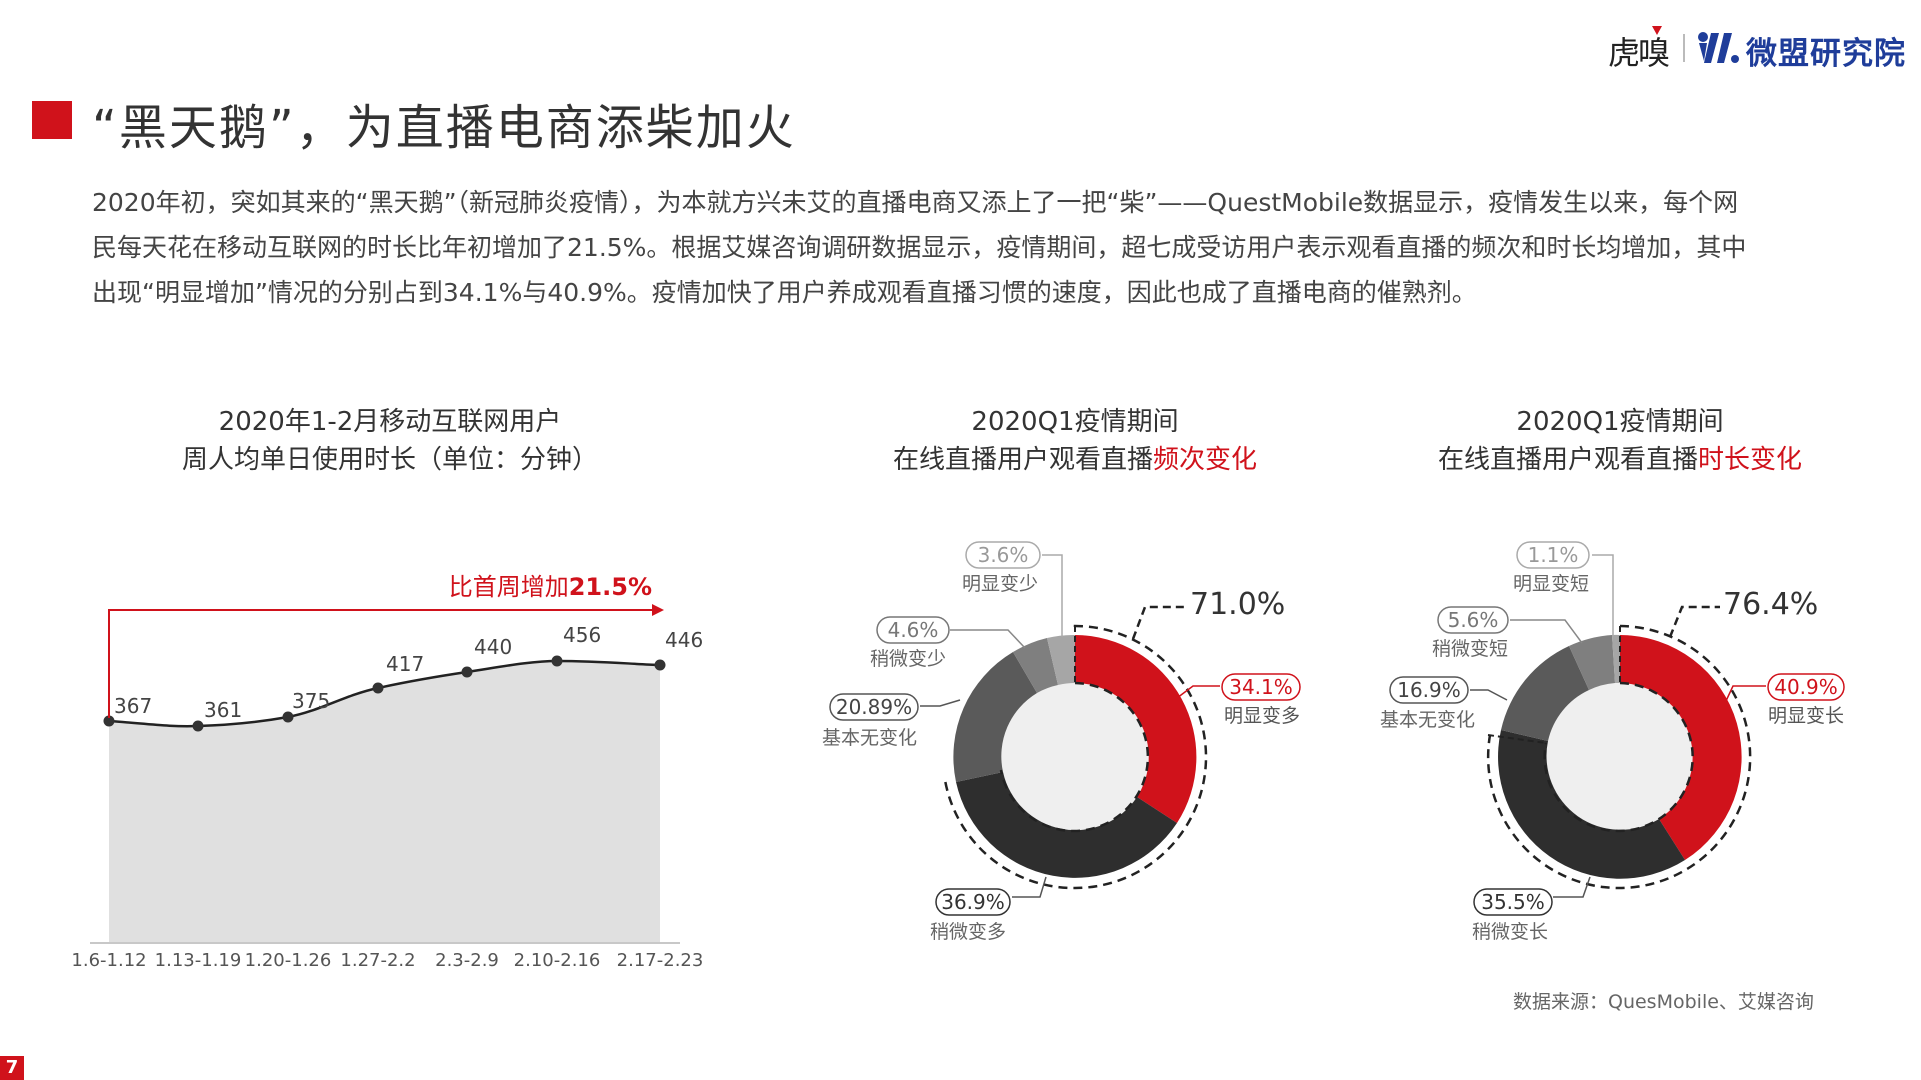 Image resolution: width=1921 pixels, height=1080 pixels. I want to click on line-chart-title-line2: 周人均单日使用时长（单位：分钟）, so click(389, 460).